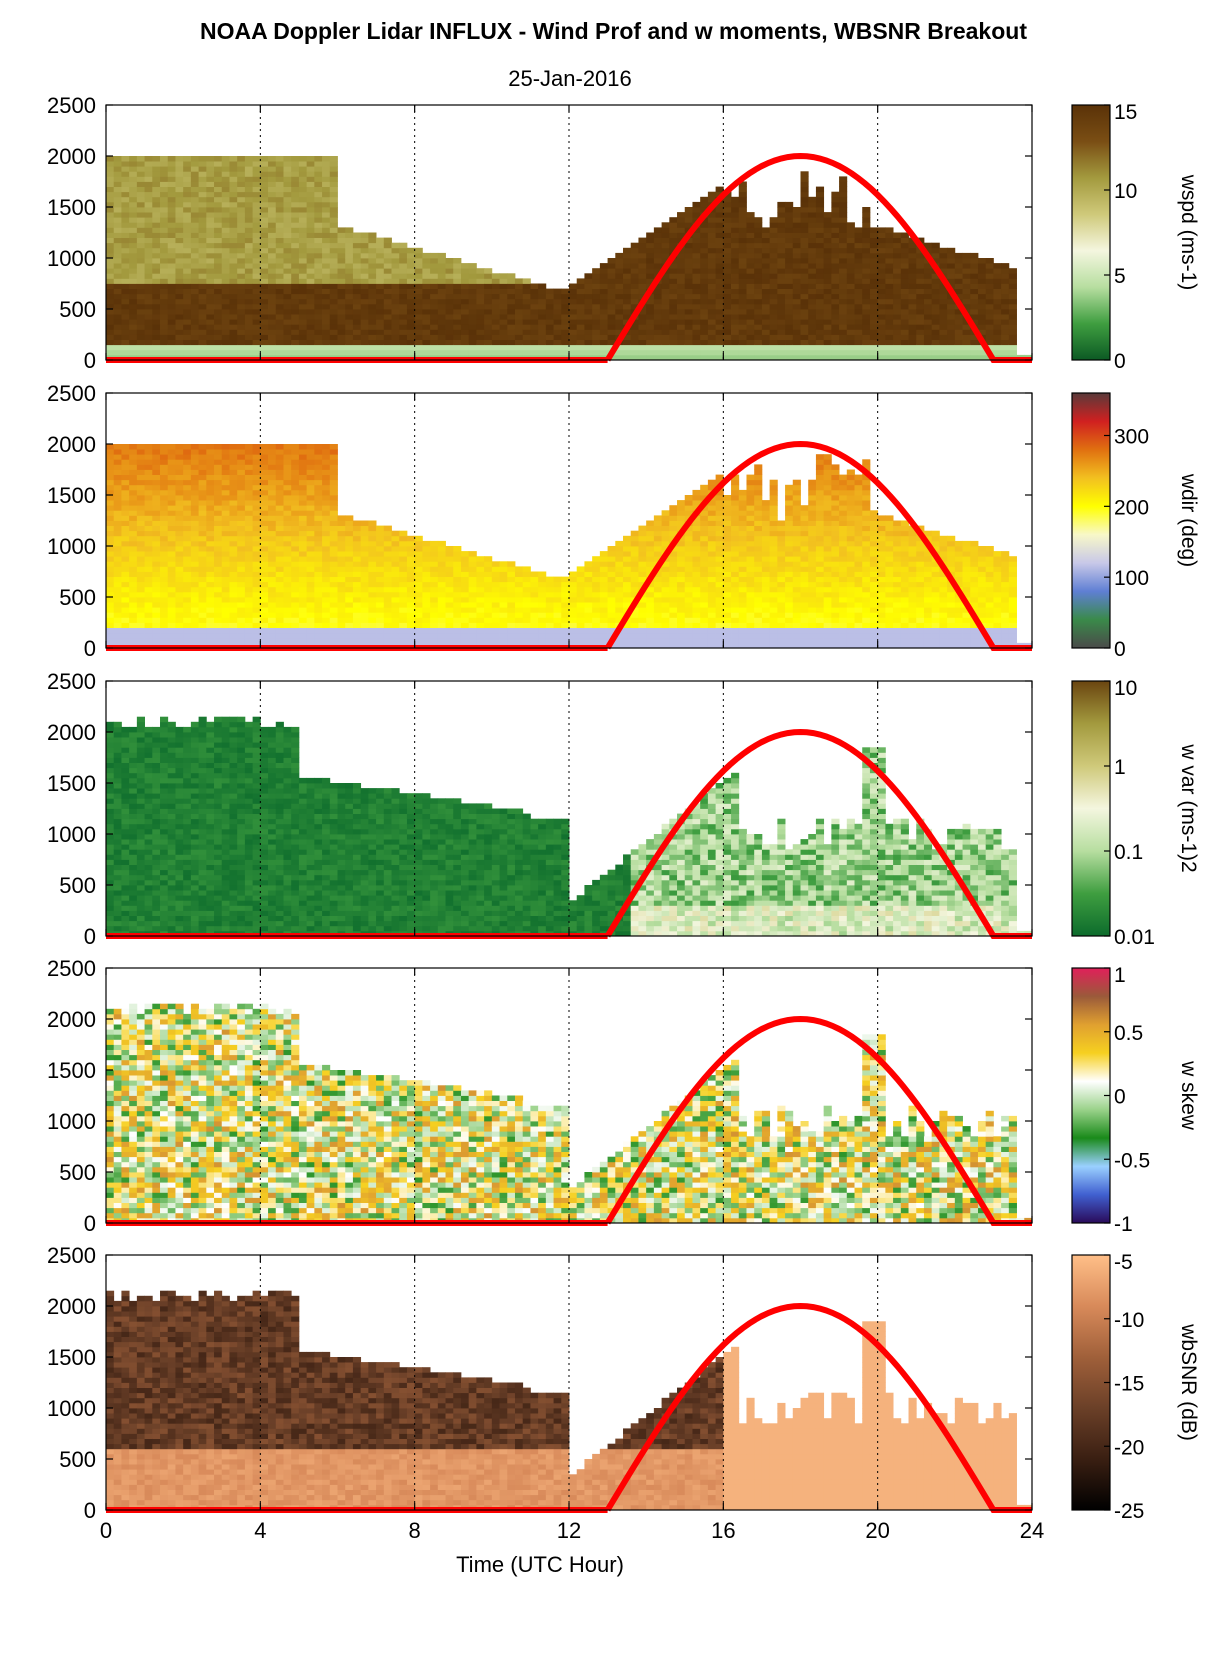  I want to click on heatmap-field, so click(569, 258).